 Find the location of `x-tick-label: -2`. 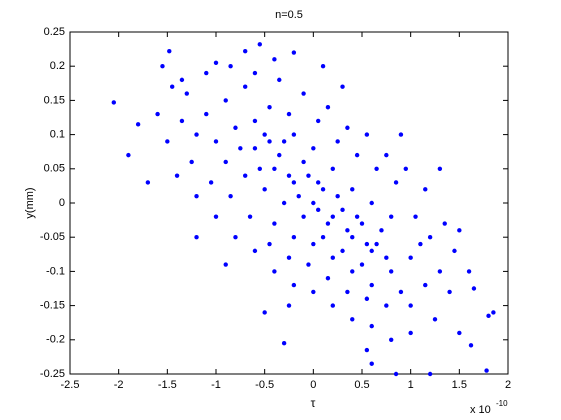

x-tick-label: -2 is located at coordinates (119, 385).